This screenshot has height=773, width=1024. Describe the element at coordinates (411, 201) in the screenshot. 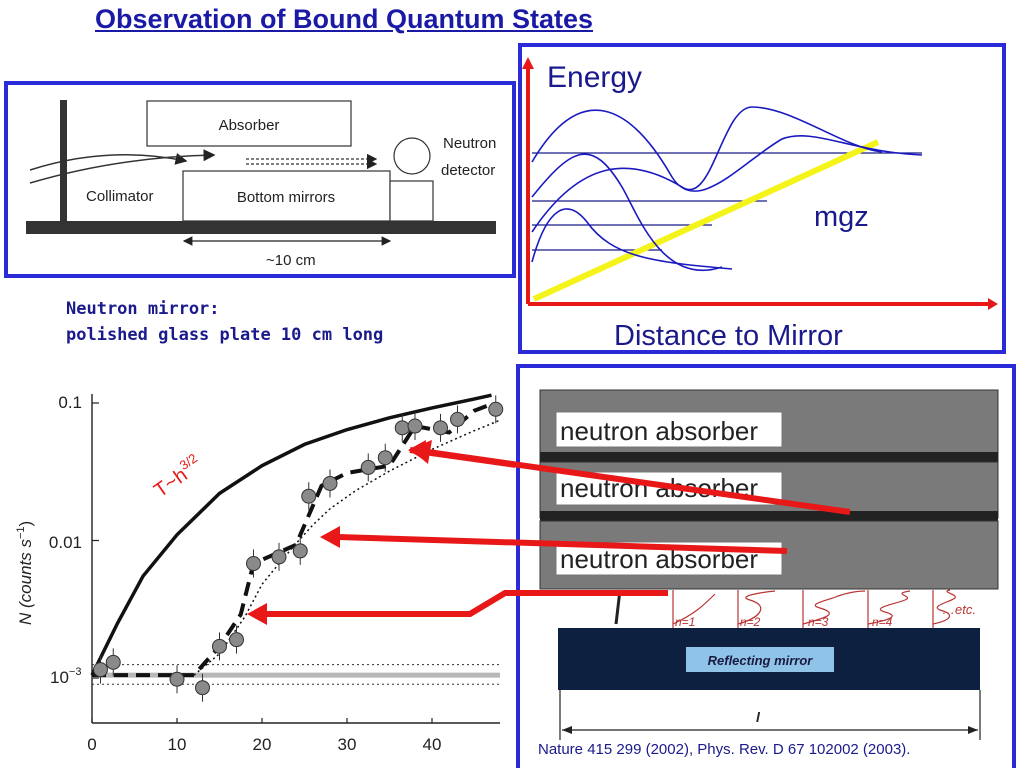

I see `detector-block` at that location.